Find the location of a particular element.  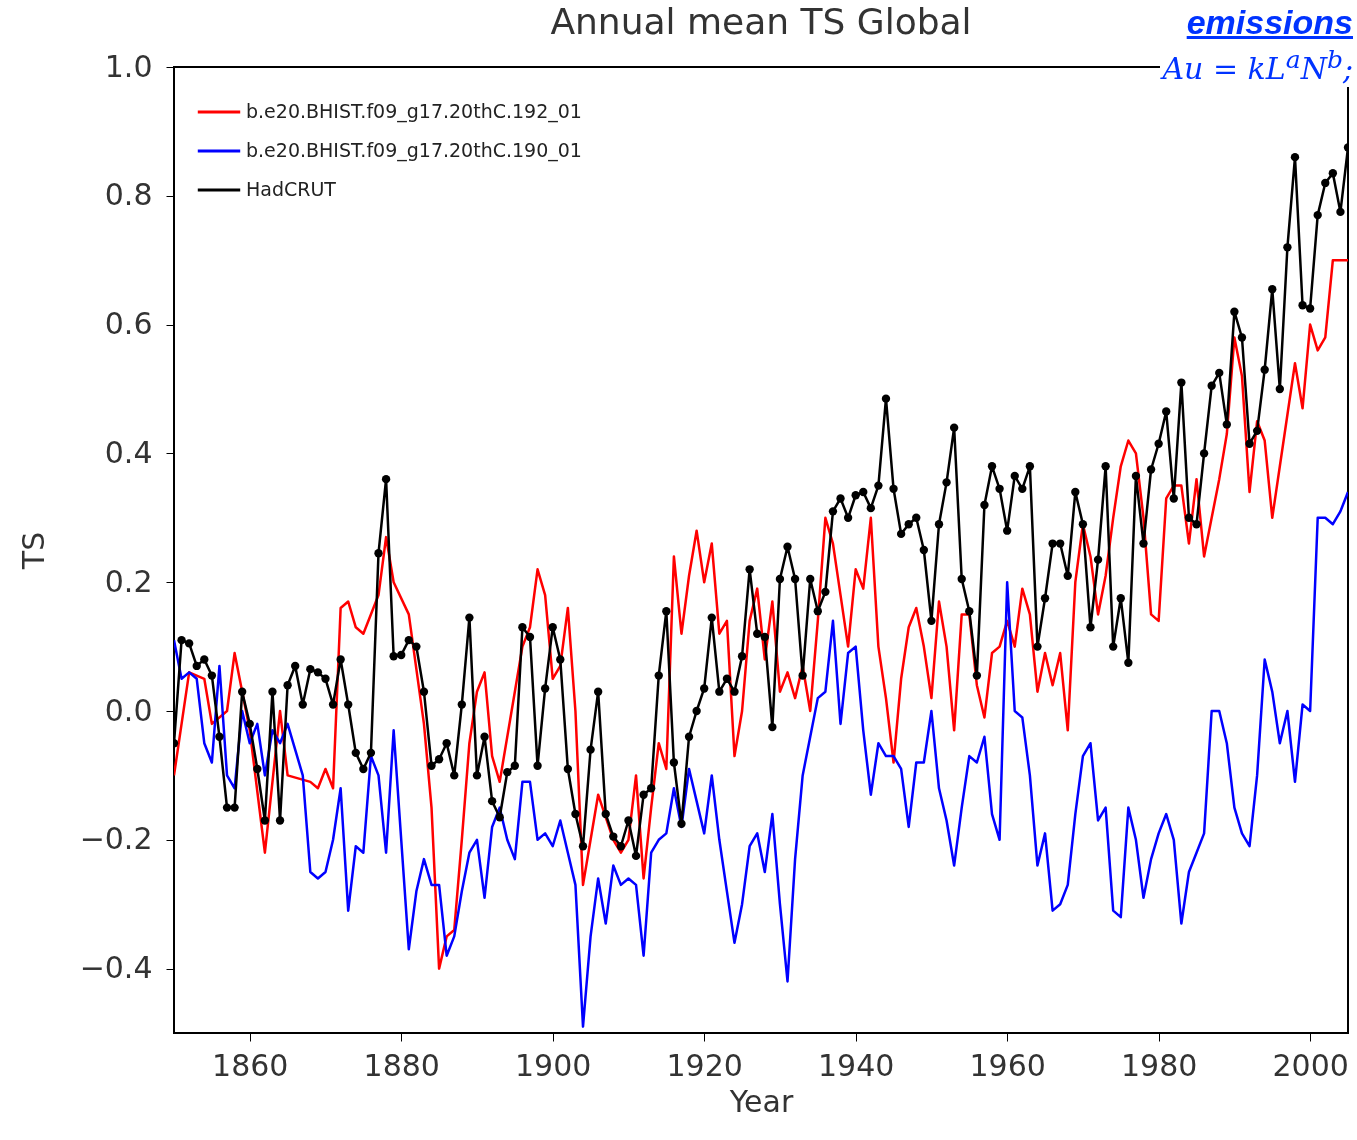

x-tick-label: 1980 is located at coordinates (1159, 1065).